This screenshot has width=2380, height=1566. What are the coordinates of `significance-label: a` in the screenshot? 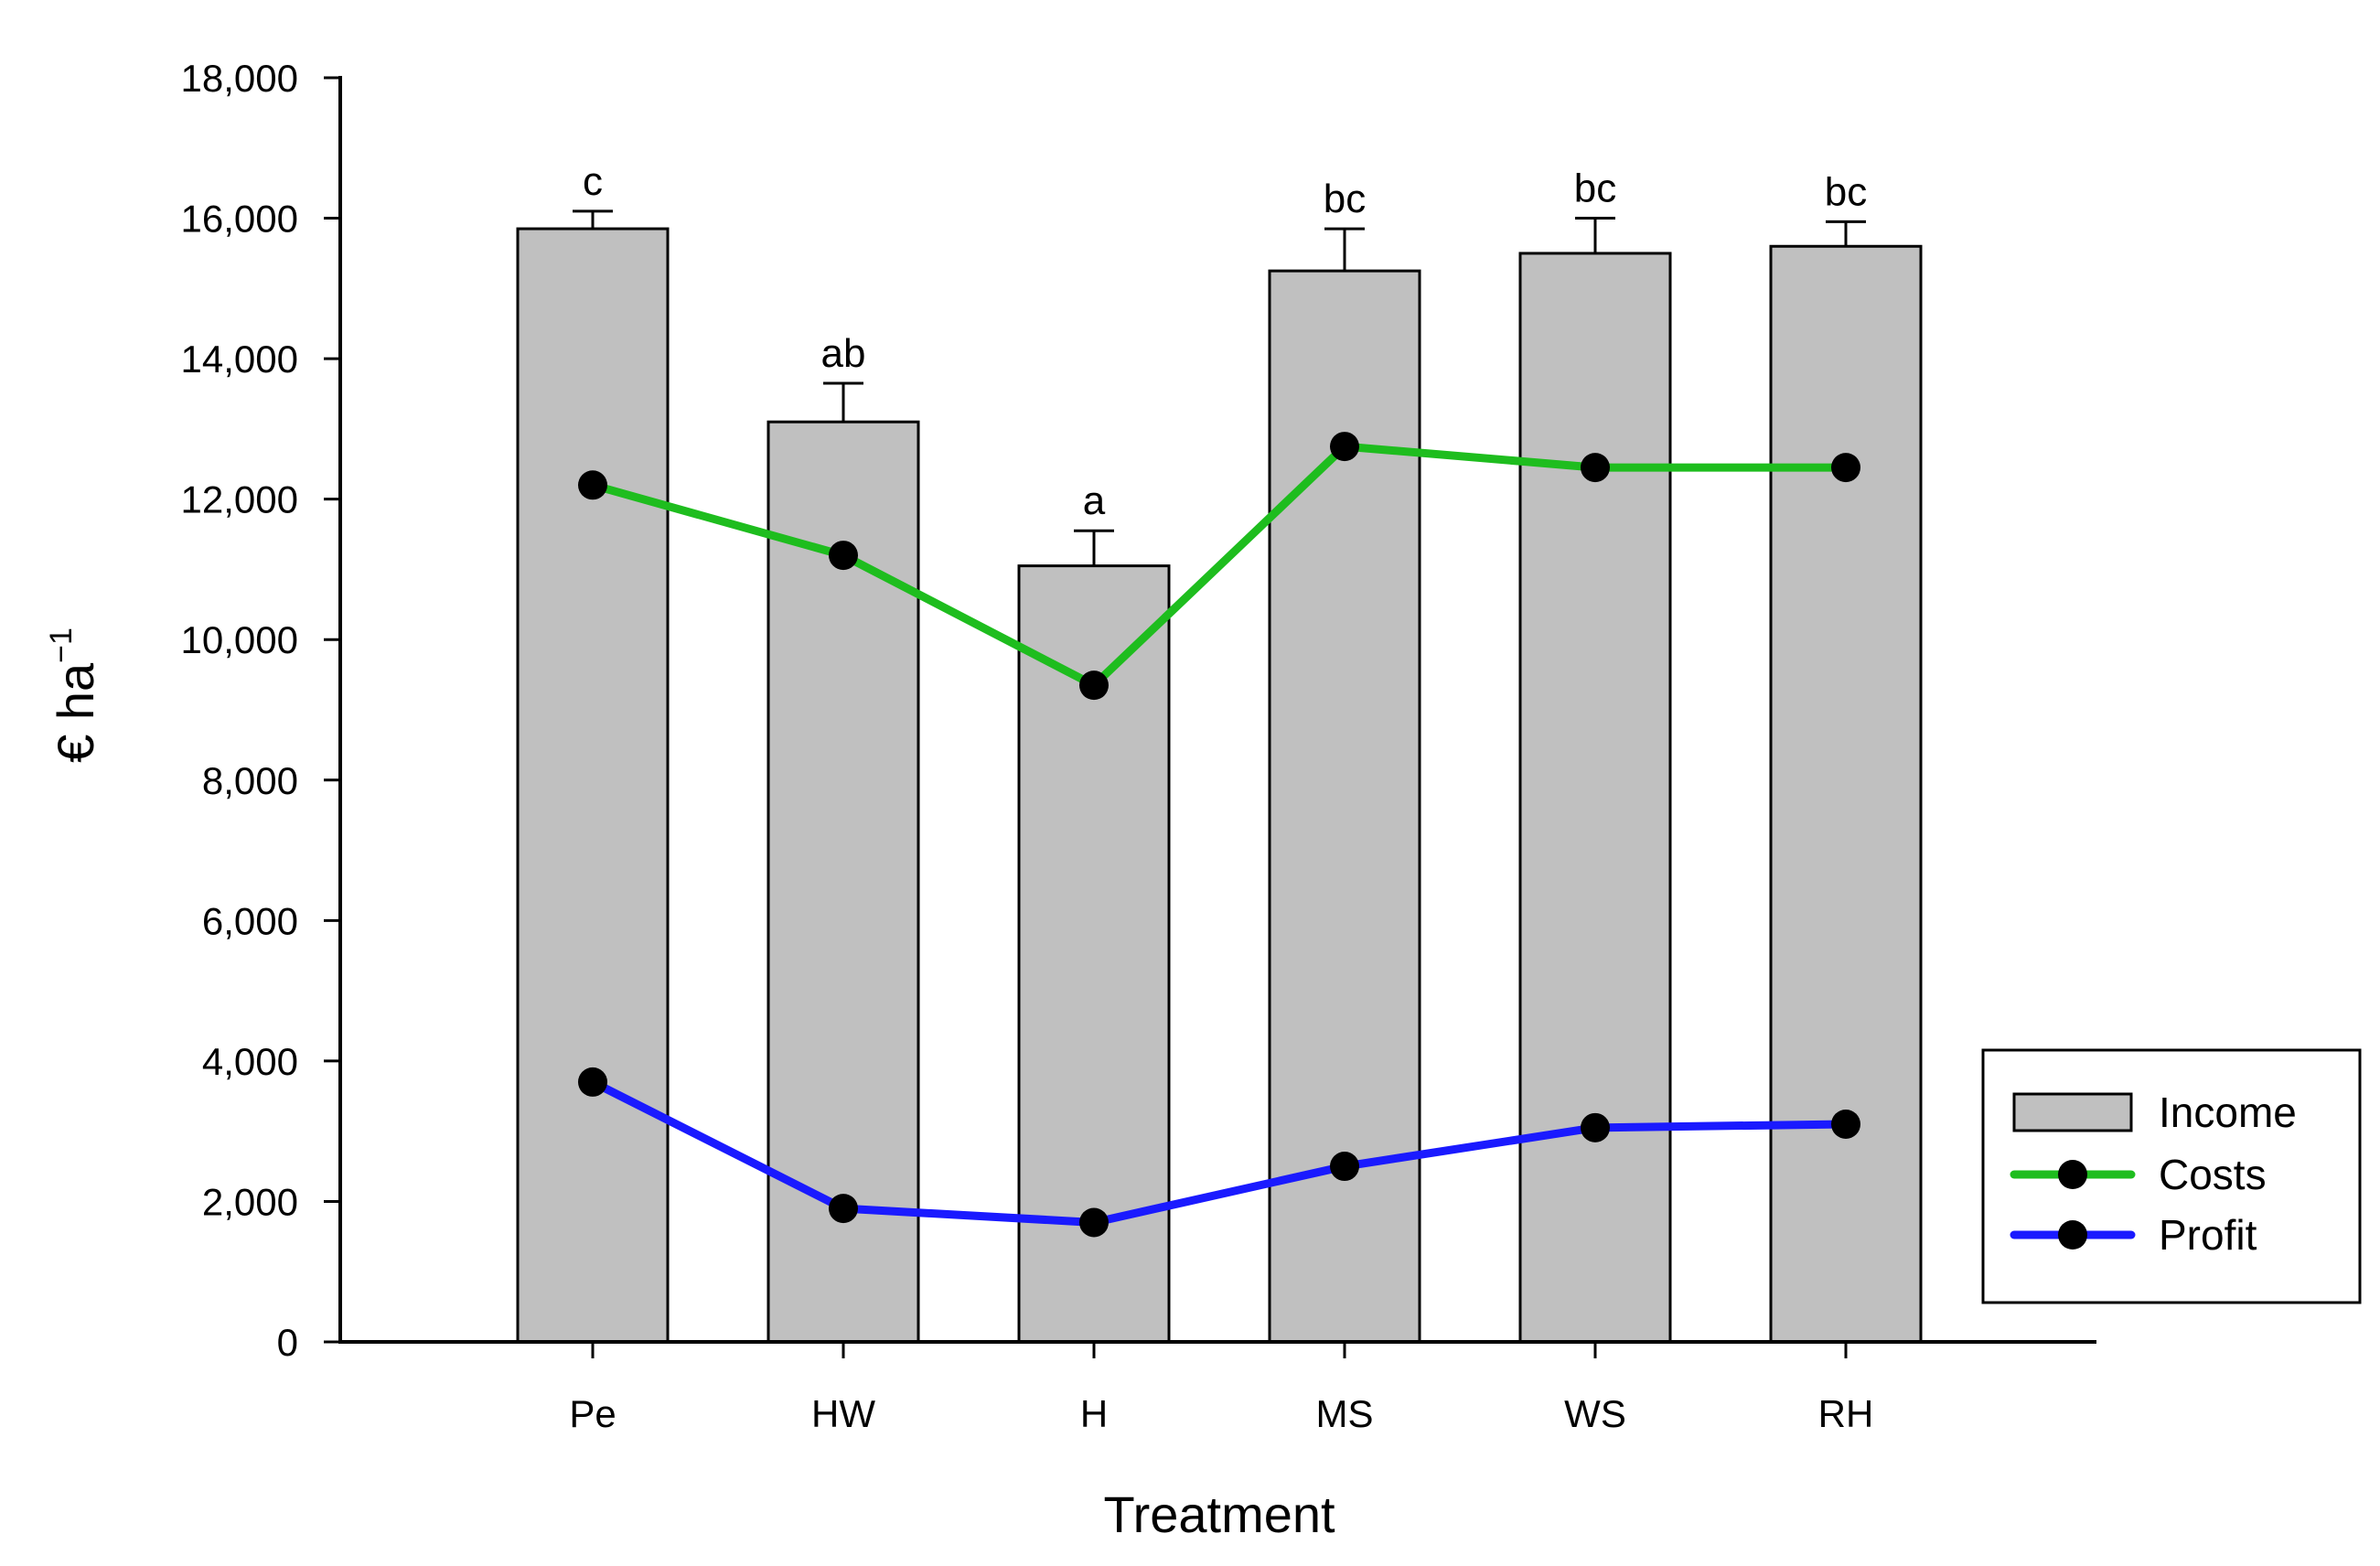 It's located at (1094, 501).